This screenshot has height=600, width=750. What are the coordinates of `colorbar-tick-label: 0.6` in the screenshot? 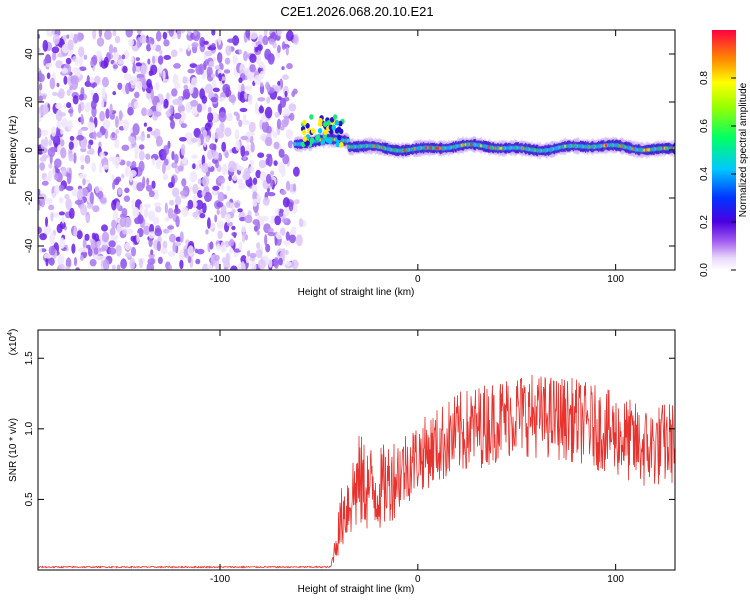 It's located at (704, 126).